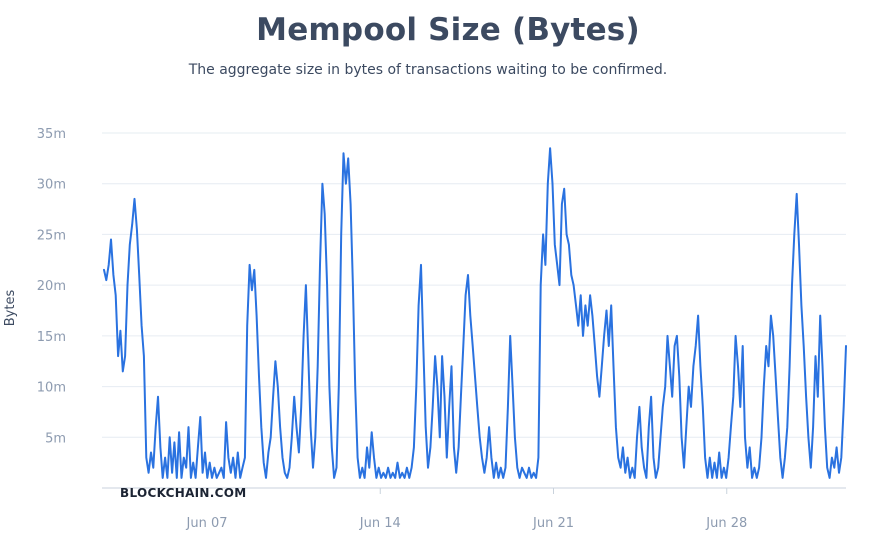 This screenshot has width=896, height=537. I want to click on y-tick-label: 25m, so click(51, 235).